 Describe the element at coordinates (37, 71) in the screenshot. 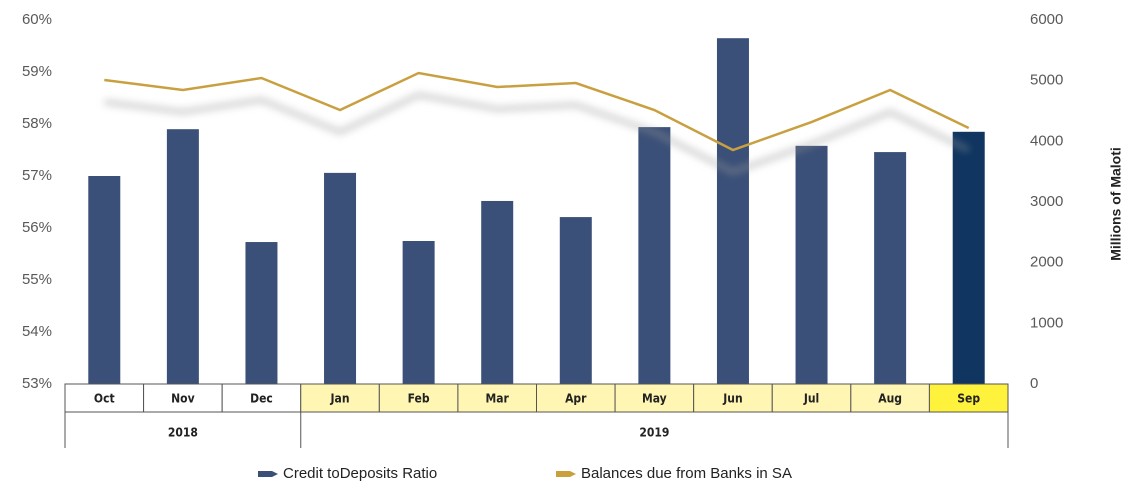

I see `y-tick-label: 59%` at that location.